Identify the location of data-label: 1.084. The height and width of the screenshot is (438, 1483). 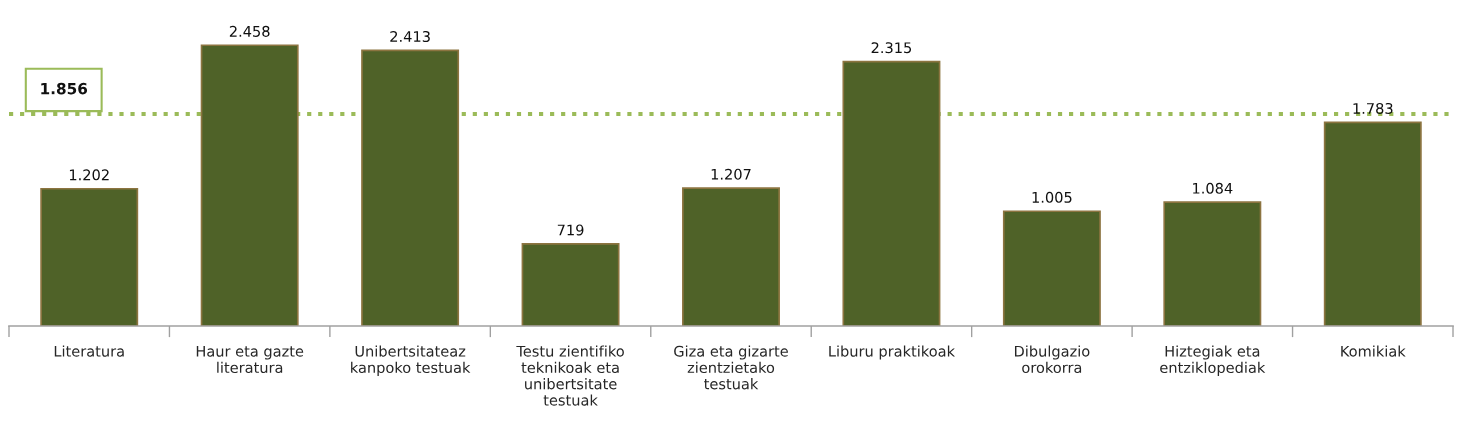
(1213, 188).